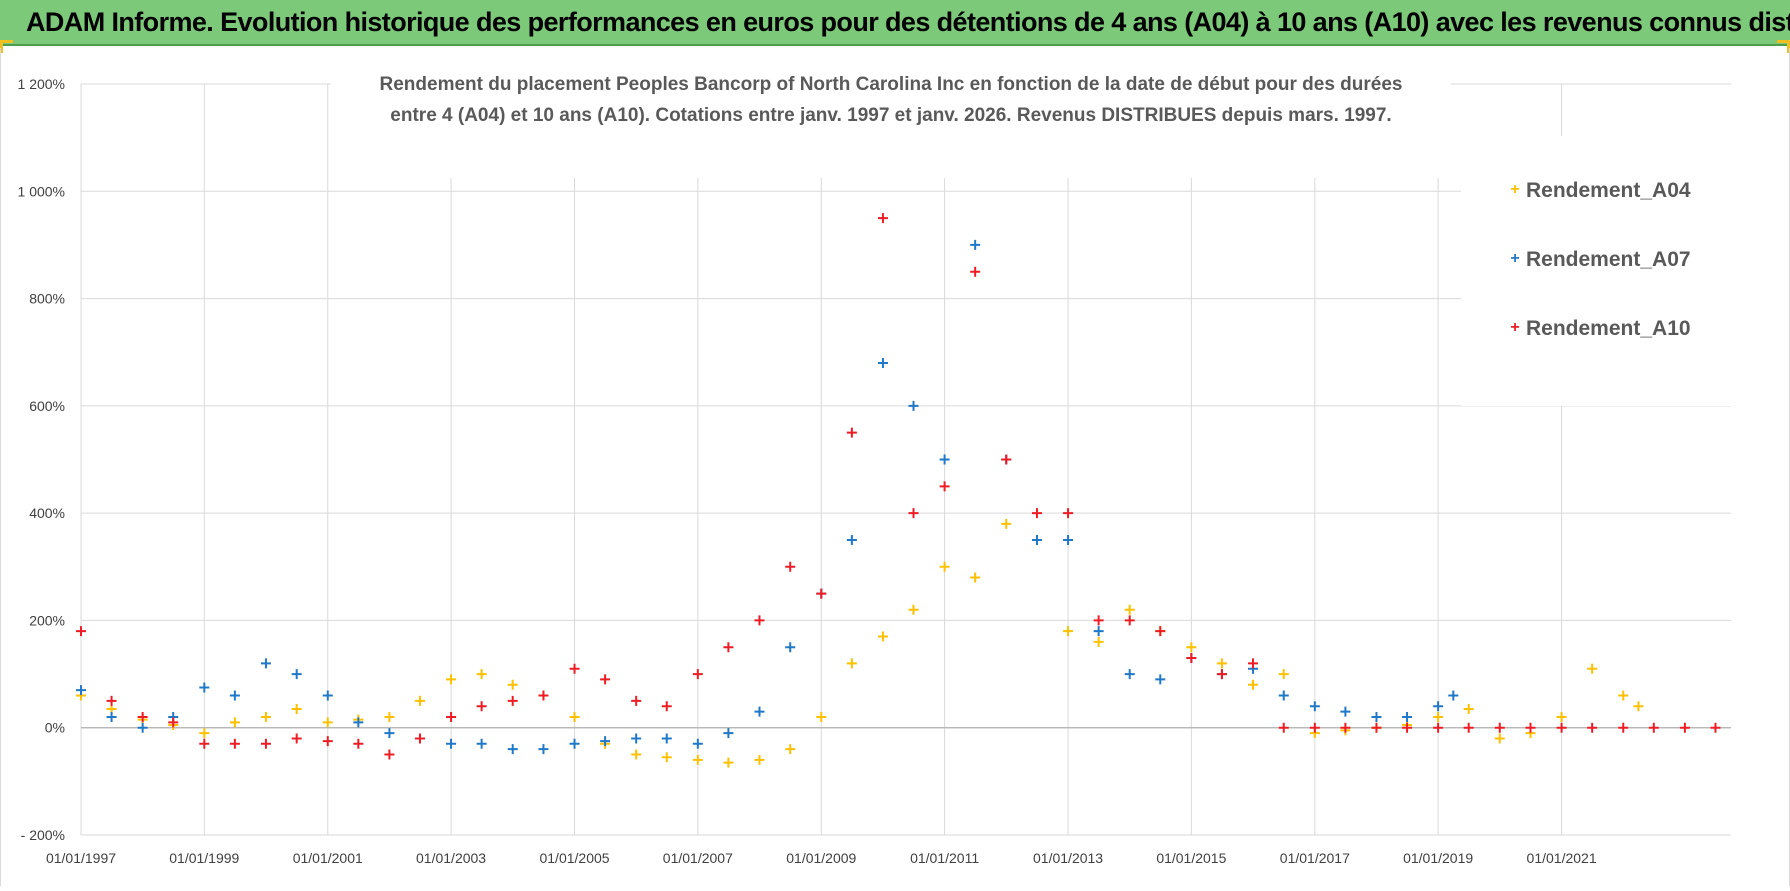  Describe the element at coordinates (1315, 858) in the screenshot. I see `x-tick-label: 01/01/2017` at that location.